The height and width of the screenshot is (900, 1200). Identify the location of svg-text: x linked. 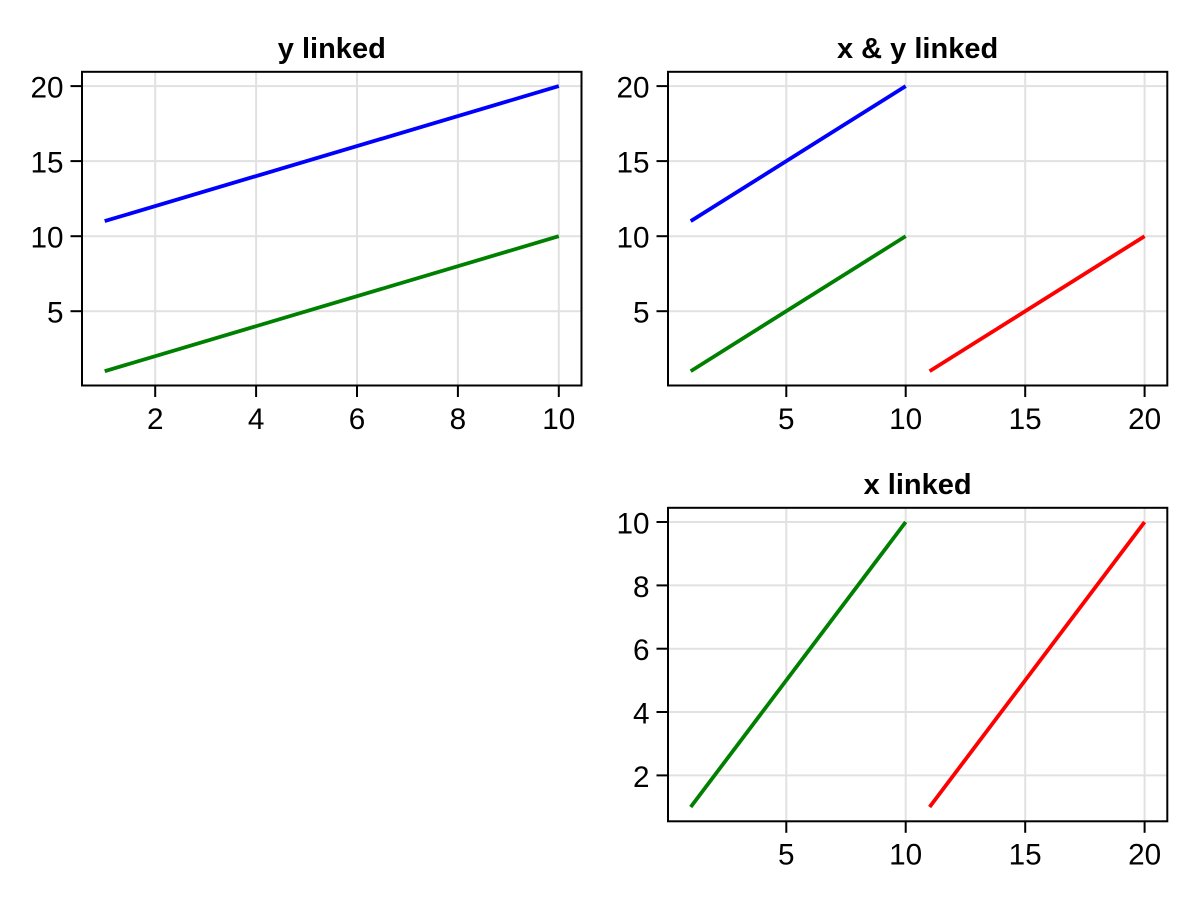
(918, 485).